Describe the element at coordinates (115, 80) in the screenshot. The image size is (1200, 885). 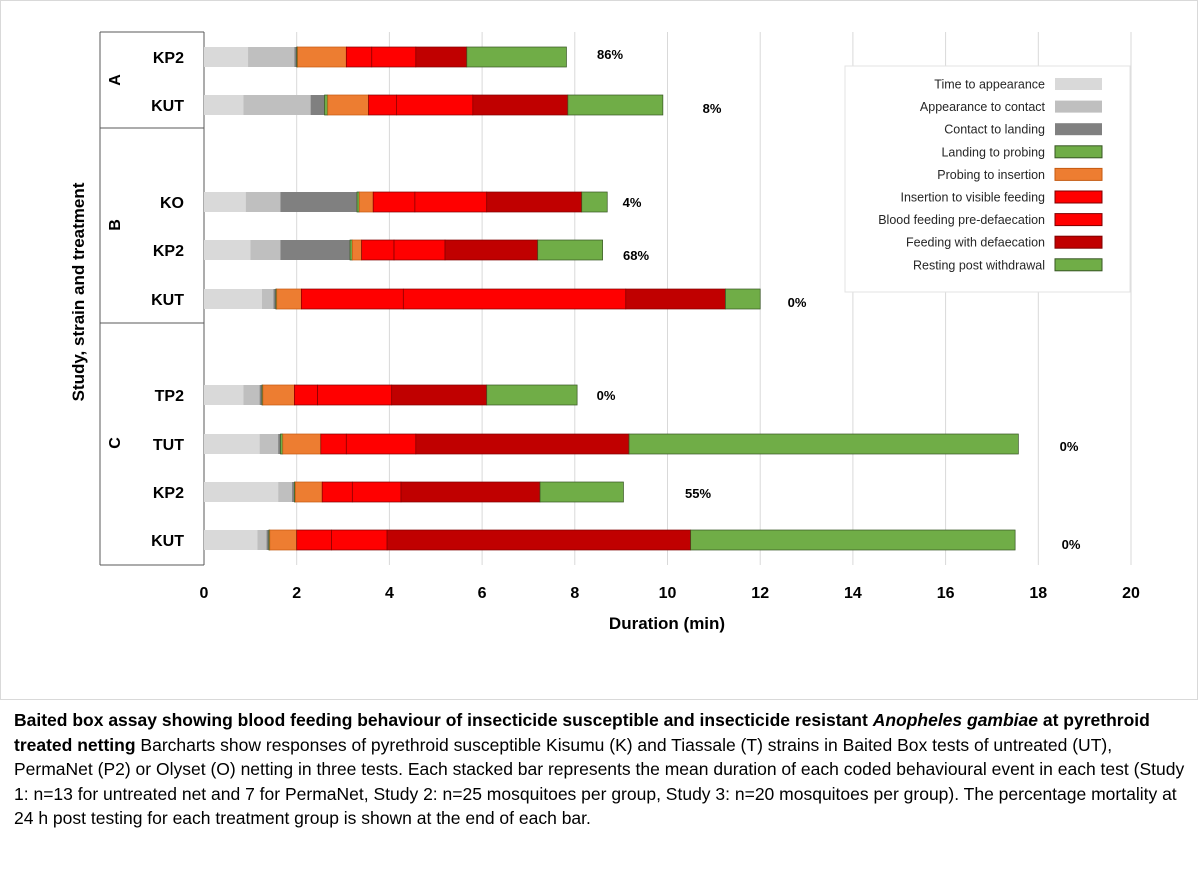
I see `group-label: A` at that location.